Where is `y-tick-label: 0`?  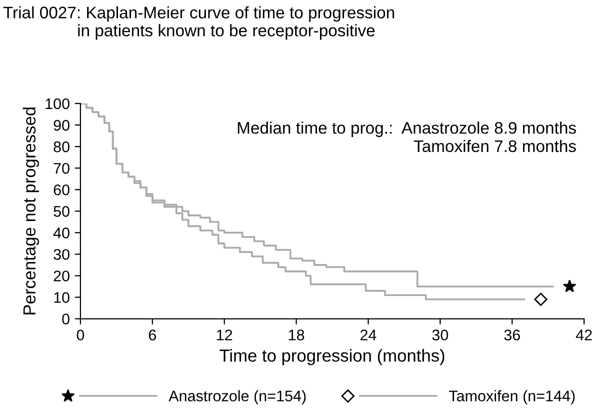 y-tick-label: 0 is located at coordinates (66, 319).